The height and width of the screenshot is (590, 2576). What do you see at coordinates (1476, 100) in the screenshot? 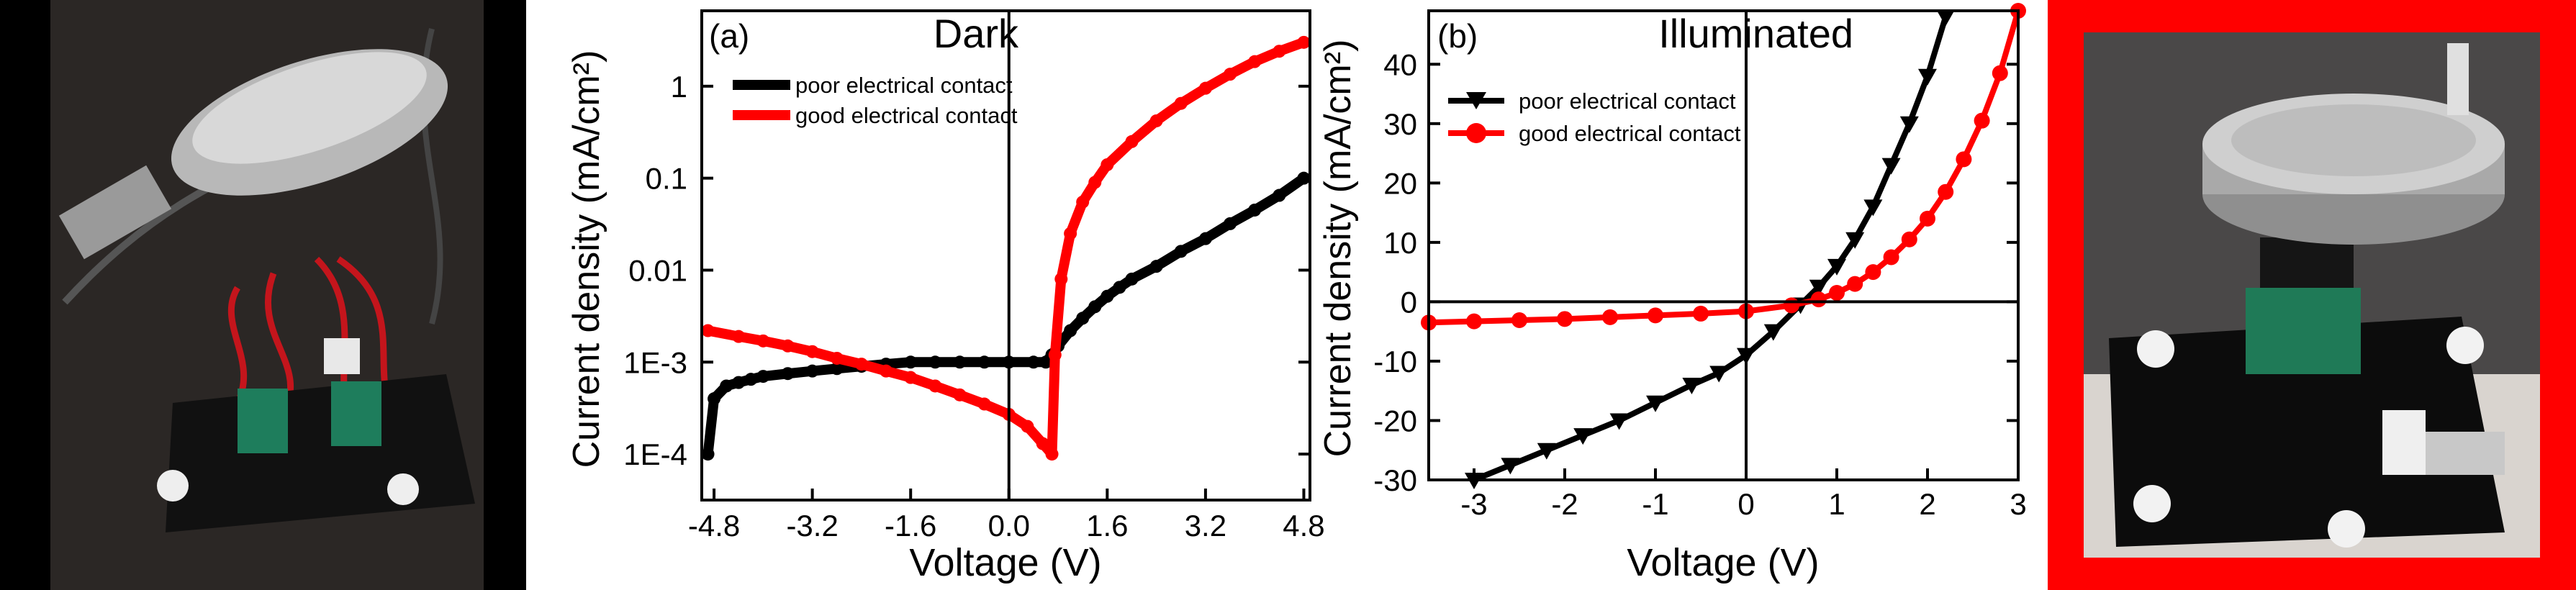
I see `chart-b-legend-marker-poor` at bounding box center [1476, 100].